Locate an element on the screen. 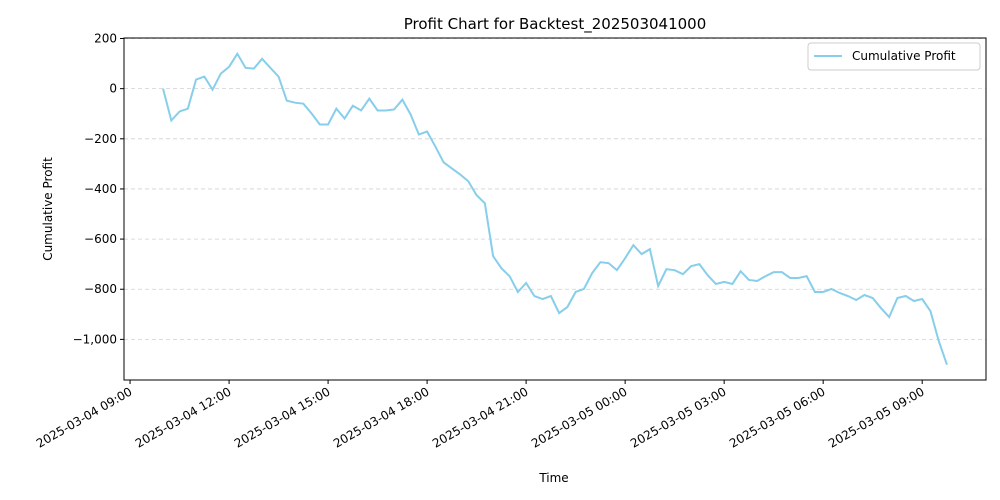 The width and height of the screenshot is (1000, 500). legend: Cumulative Profit is located at coordinates (894, 56).